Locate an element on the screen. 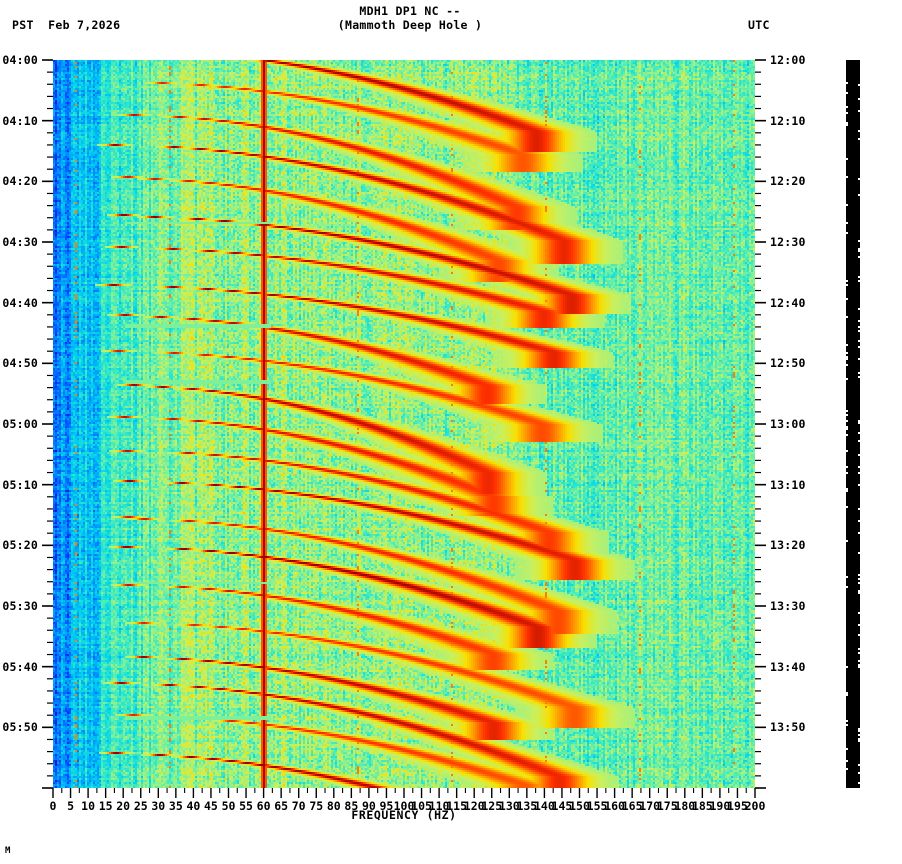 The height and width of the screenshot is (864, 902). frequency-tick-label: 130 is located at coordinates (509, 806).